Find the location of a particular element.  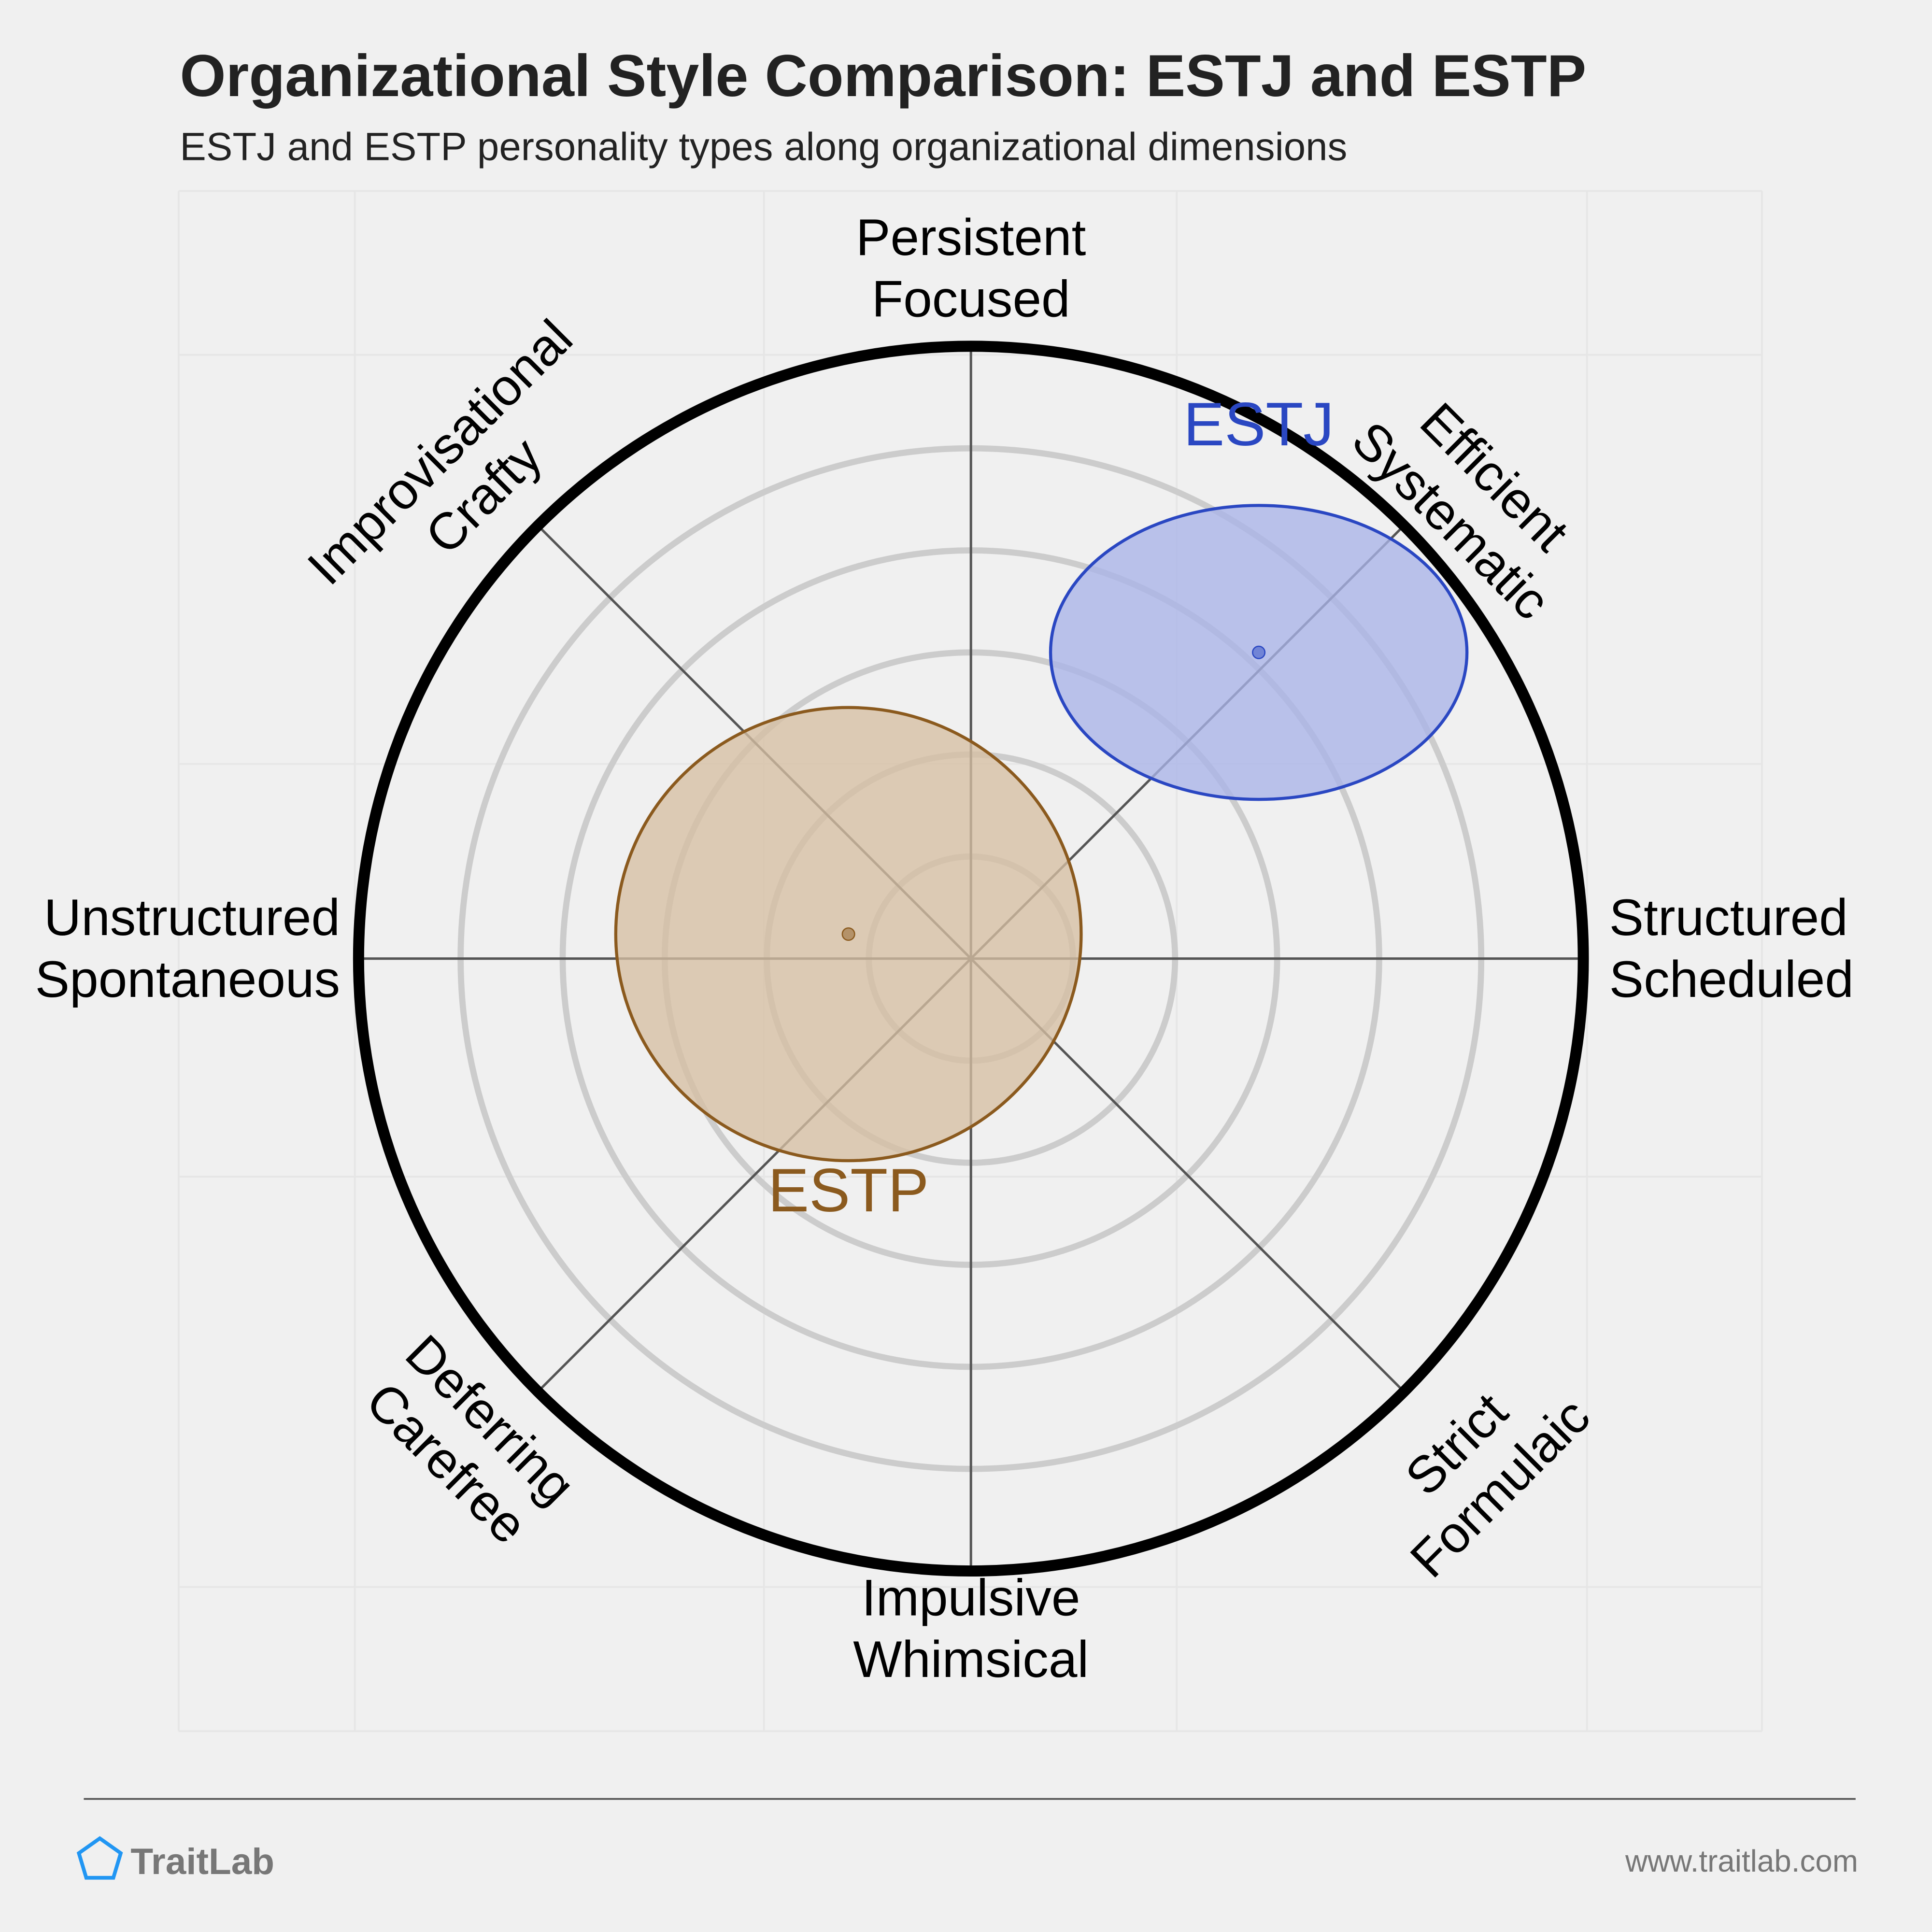

axis-label-line: Unstructured is located at coordinates (192, 917).